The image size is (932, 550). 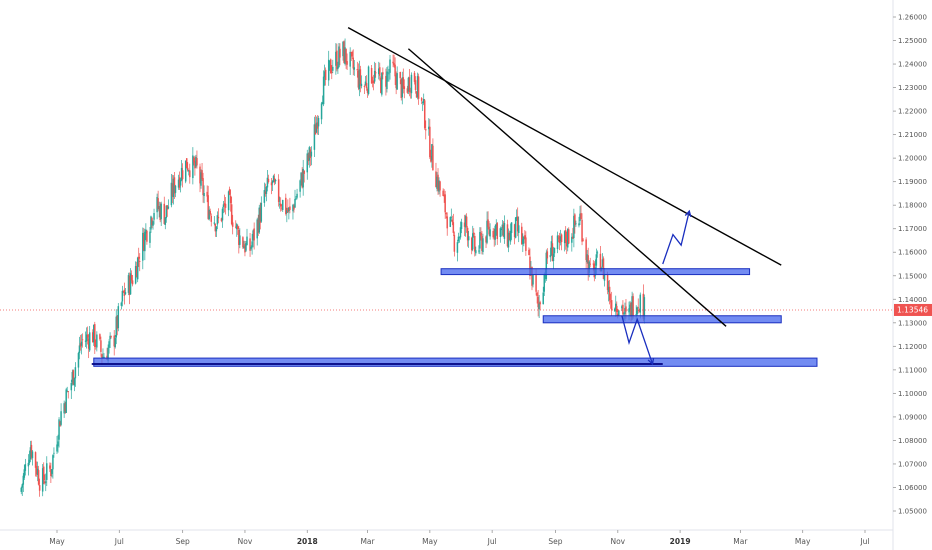 I want to click on last-price-label: 1.13546, so click(x=912, y=310).